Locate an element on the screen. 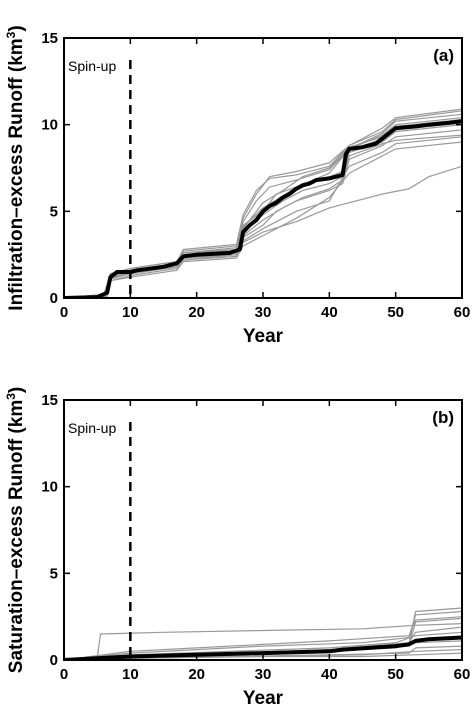  plot-area is located at coordinates (263, 633).